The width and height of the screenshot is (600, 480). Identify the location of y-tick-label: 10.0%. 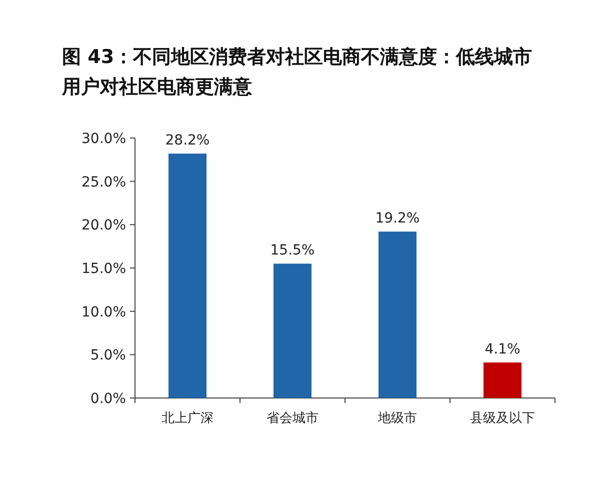
(104, 312).